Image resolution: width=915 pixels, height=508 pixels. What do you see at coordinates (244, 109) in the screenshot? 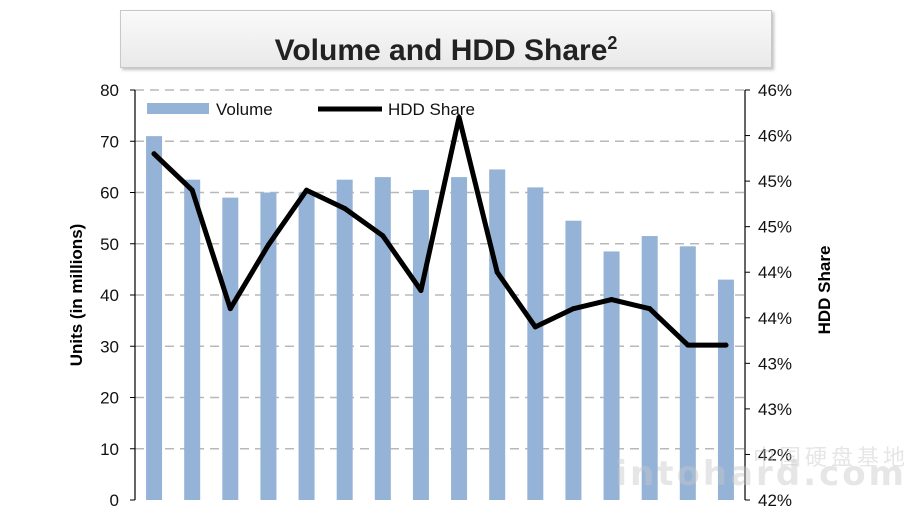
I see `legend-volume-label: Volume` at bounding box center [244, 109].